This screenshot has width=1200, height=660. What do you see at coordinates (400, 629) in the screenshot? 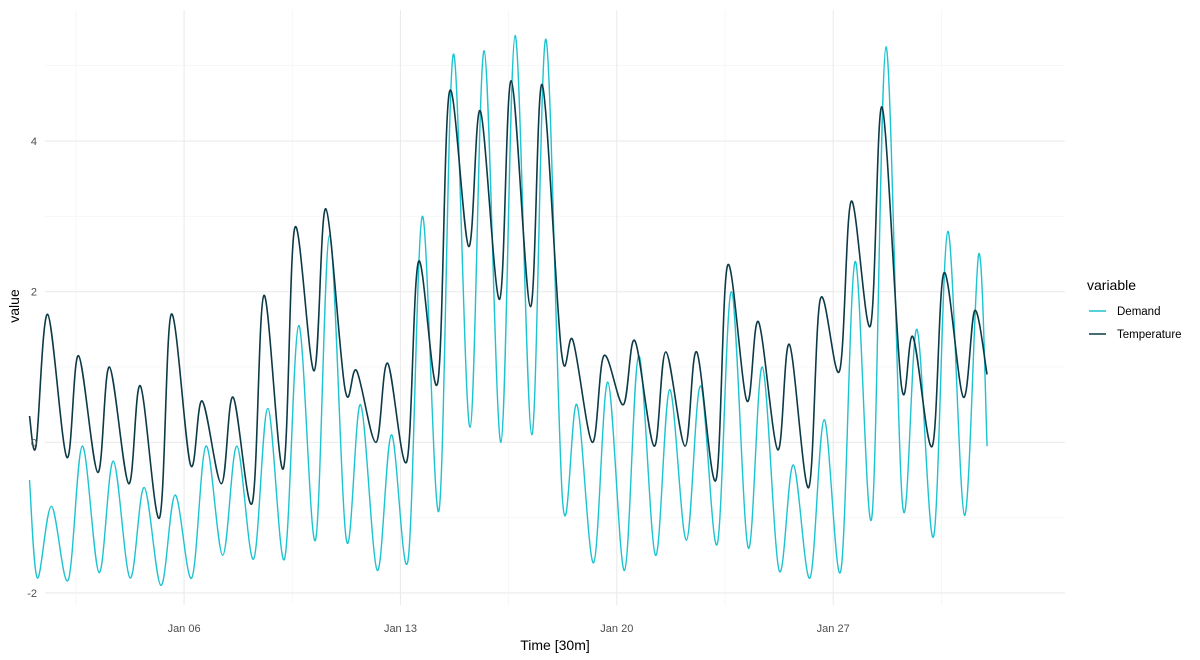
I see `x-tick-label: Jan 13` at bounding box center [400, 629].